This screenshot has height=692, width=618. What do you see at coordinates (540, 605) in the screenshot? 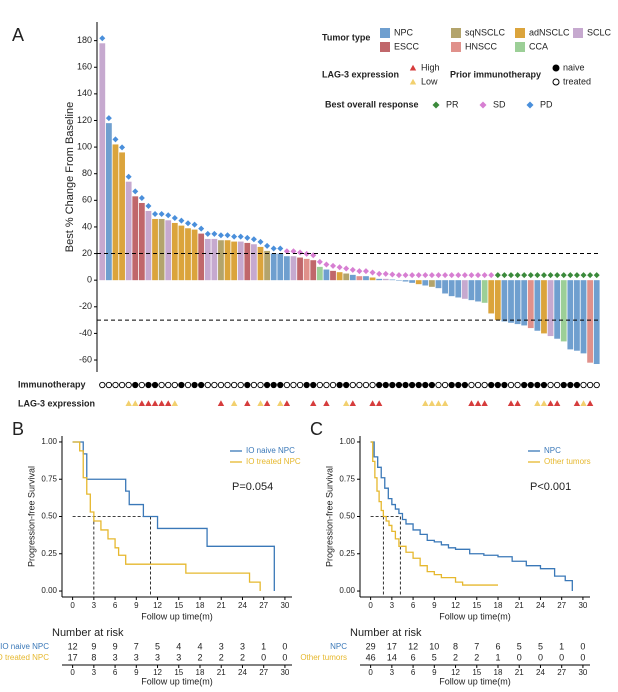
I see `x-tick-label: 24` at bounding box center [540, 605].